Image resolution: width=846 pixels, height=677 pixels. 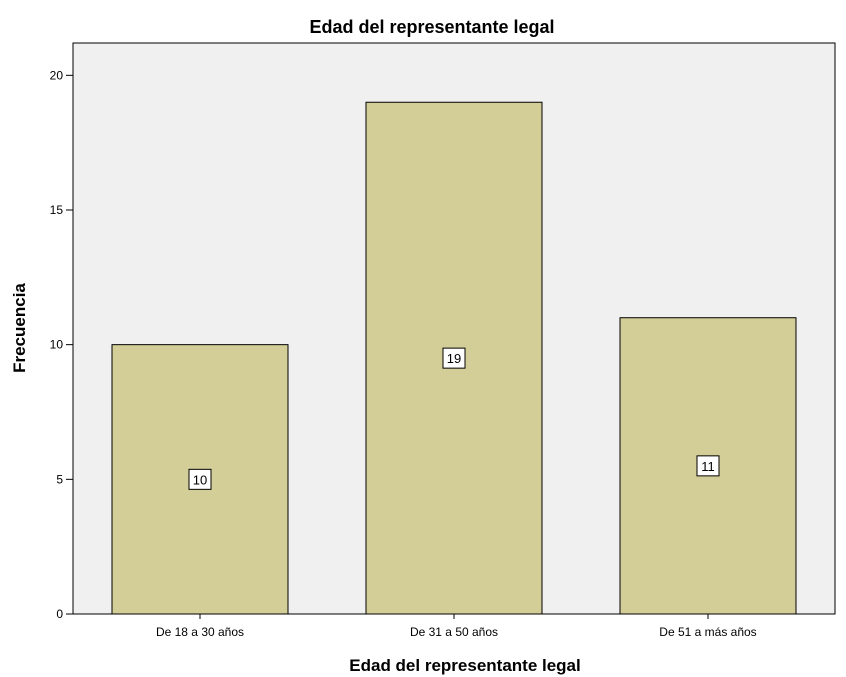 What do you see at coordinates (57, 345) in the screenshot?
I see `y-tick-label: 10` at bounding box center [57, 345].